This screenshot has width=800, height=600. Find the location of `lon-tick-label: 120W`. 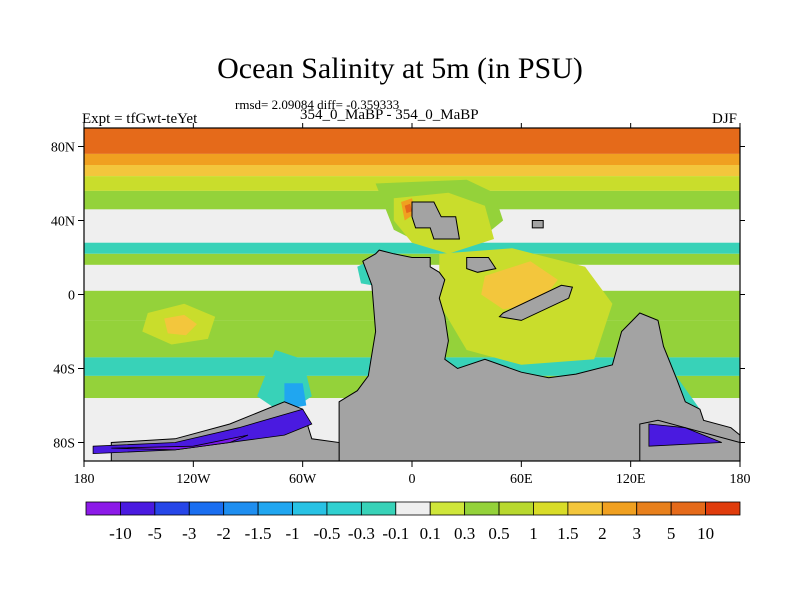

lon-tick-label: 120W is located at coordinates (193, 479).